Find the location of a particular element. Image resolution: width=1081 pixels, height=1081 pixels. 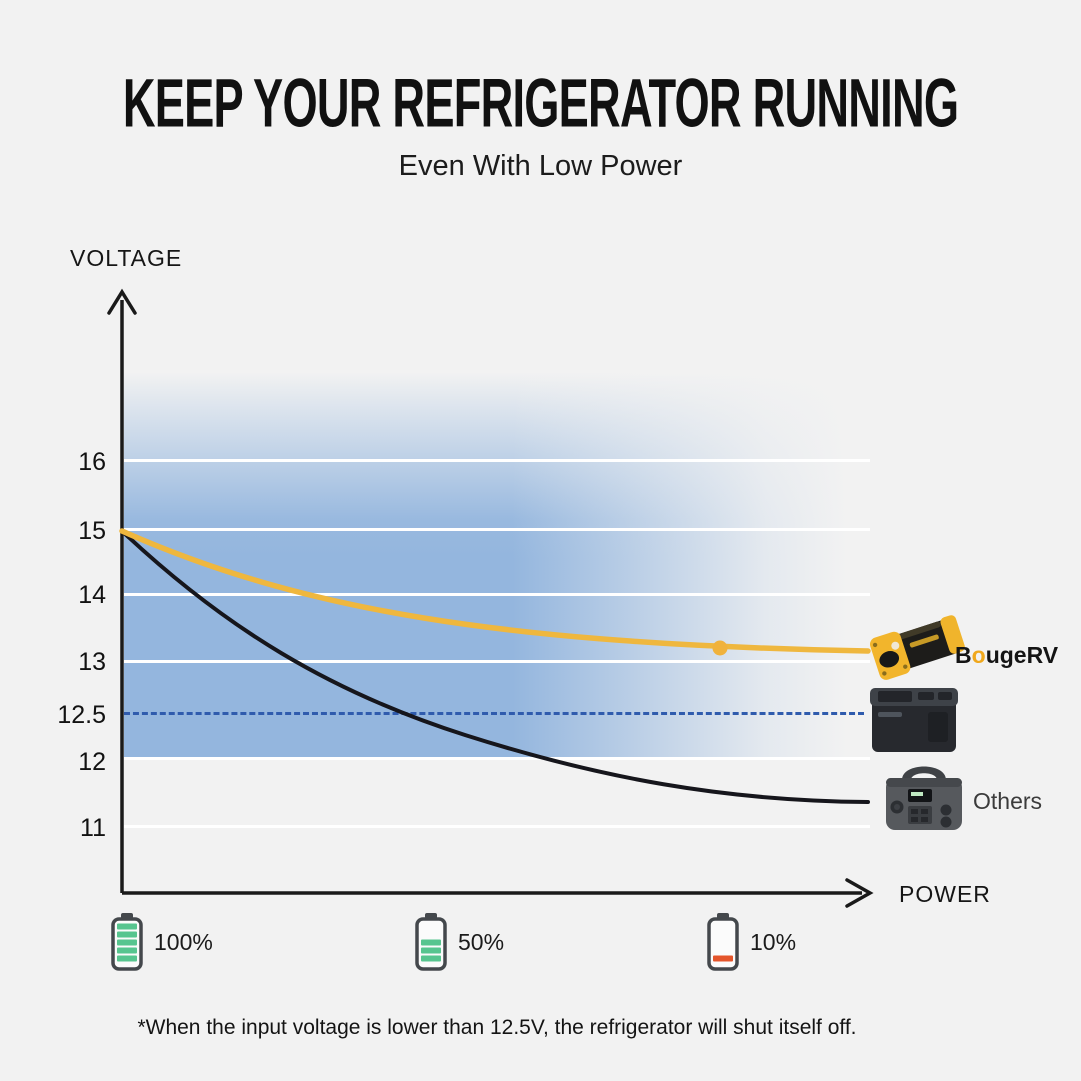

battery-10-label: 10% is located at coordinates (773, 941).